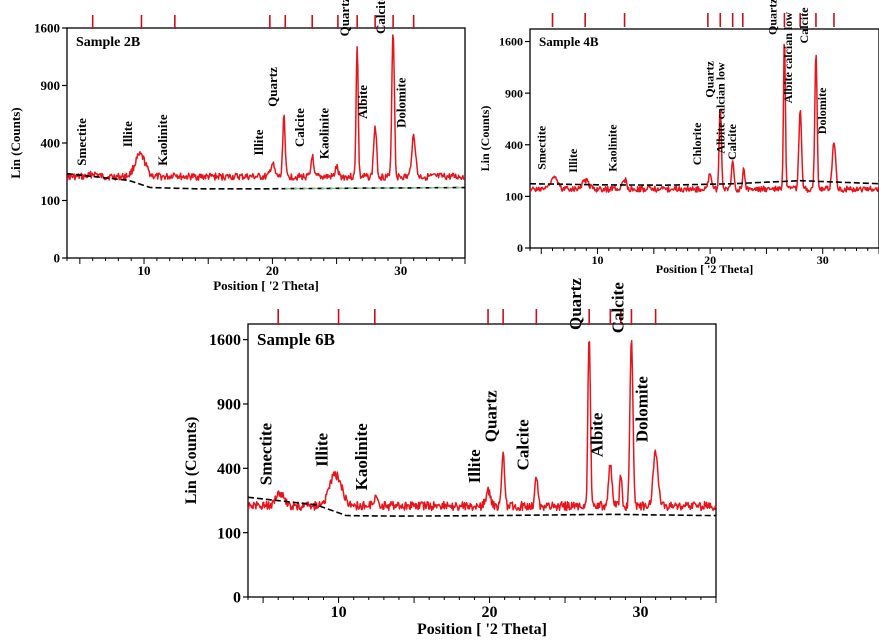 The width and height of the screenshot is (879, 641). Describe the element at coordinates (108, 42) in the screenshot. I see `chart-title: Sample 2B` at that location.